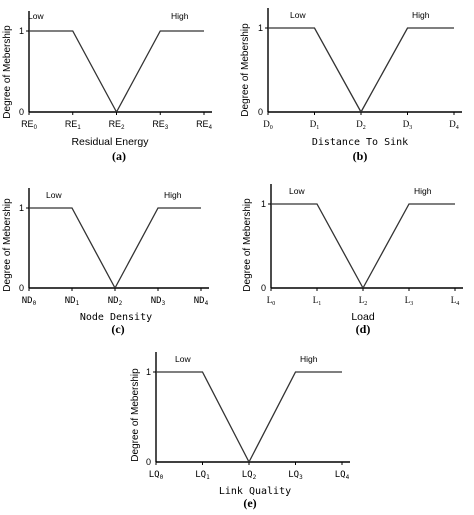 This screenshot has width=474, height=515. What do you see at coordinates (204, 125) in the screenshot?
I see `x-tick-label: RE4` at bounding box center [204, 125].